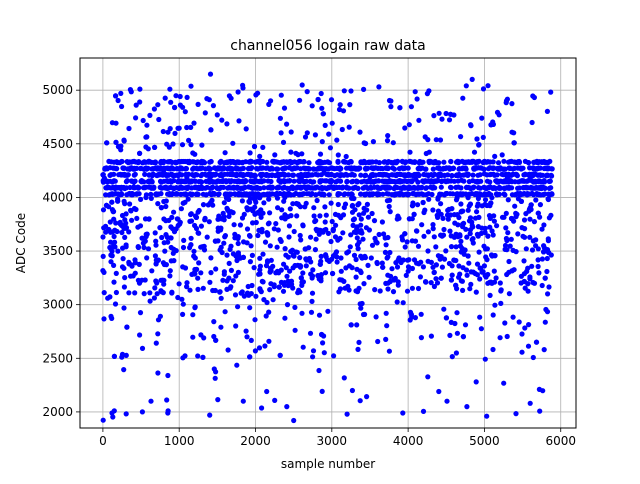 This screenshot has height=484, width=640. I want to click on y-tick-label: 3500, so click(57, 251).